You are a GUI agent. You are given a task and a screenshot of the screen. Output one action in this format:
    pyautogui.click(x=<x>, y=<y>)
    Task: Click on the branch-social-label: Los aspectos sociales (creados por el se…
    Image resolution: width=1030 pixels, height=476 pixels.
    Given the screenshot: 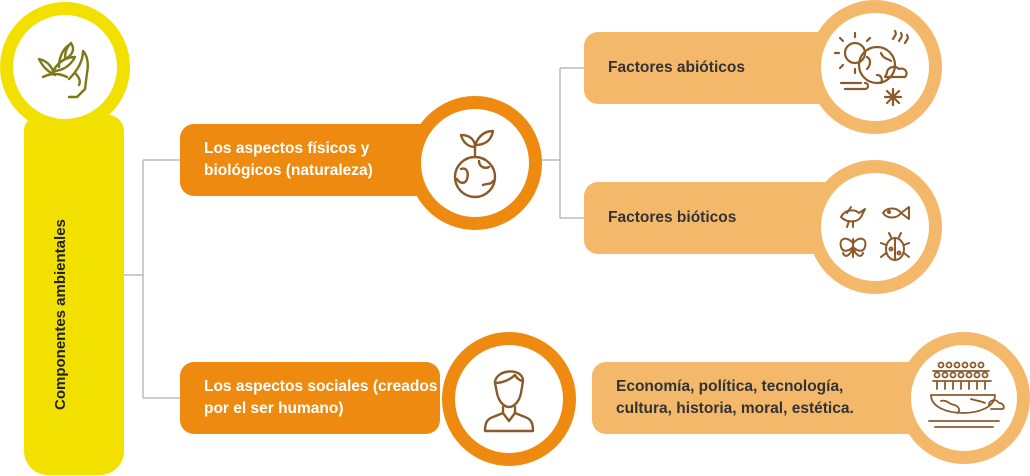 What is the action you would take?
    pyautogui.click(x=321, y=397)
    